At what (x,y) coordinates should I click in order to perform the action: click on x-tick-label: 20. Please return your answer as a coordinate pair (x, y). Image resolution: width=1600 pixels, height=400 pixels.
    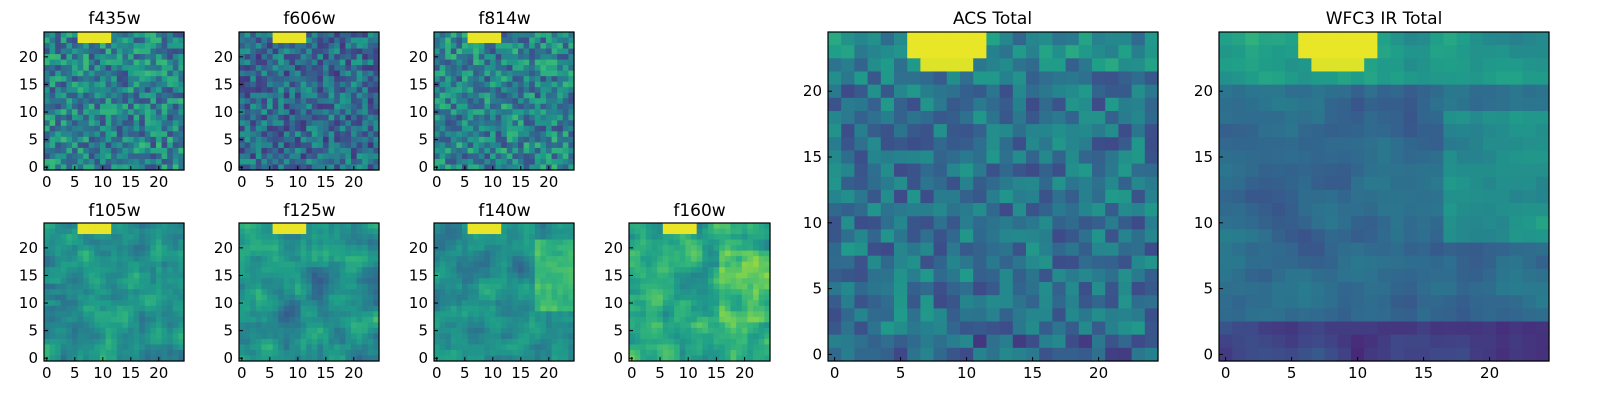
    Looking at the image, I should click on (158, 182).